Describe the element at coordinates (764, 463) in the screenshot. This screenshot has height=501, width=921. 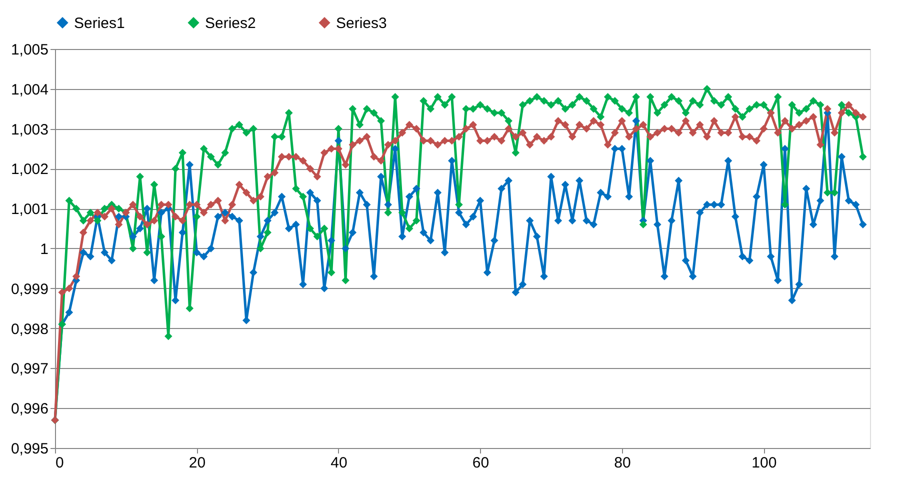
I see `x-tick-label: 100` at that location.